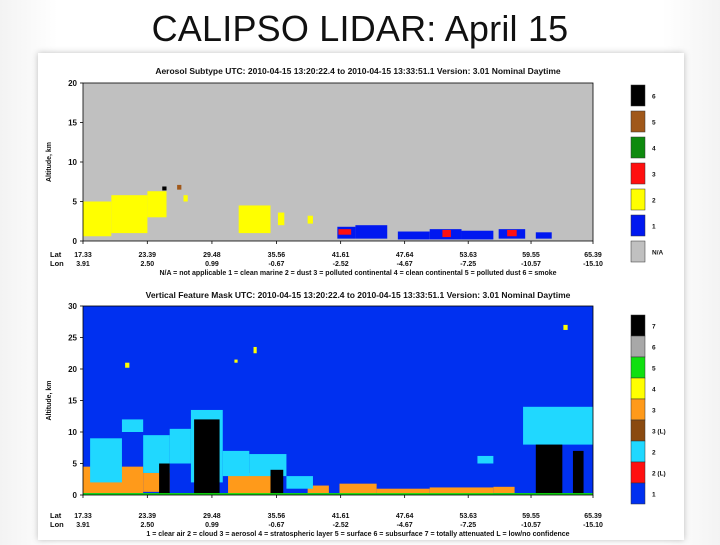  What do you see at coordinates (654, 453) in the screenshot?
I see `vertical-feature-mask-colorbar-label-6: 2` at bounding box center [654, 453].